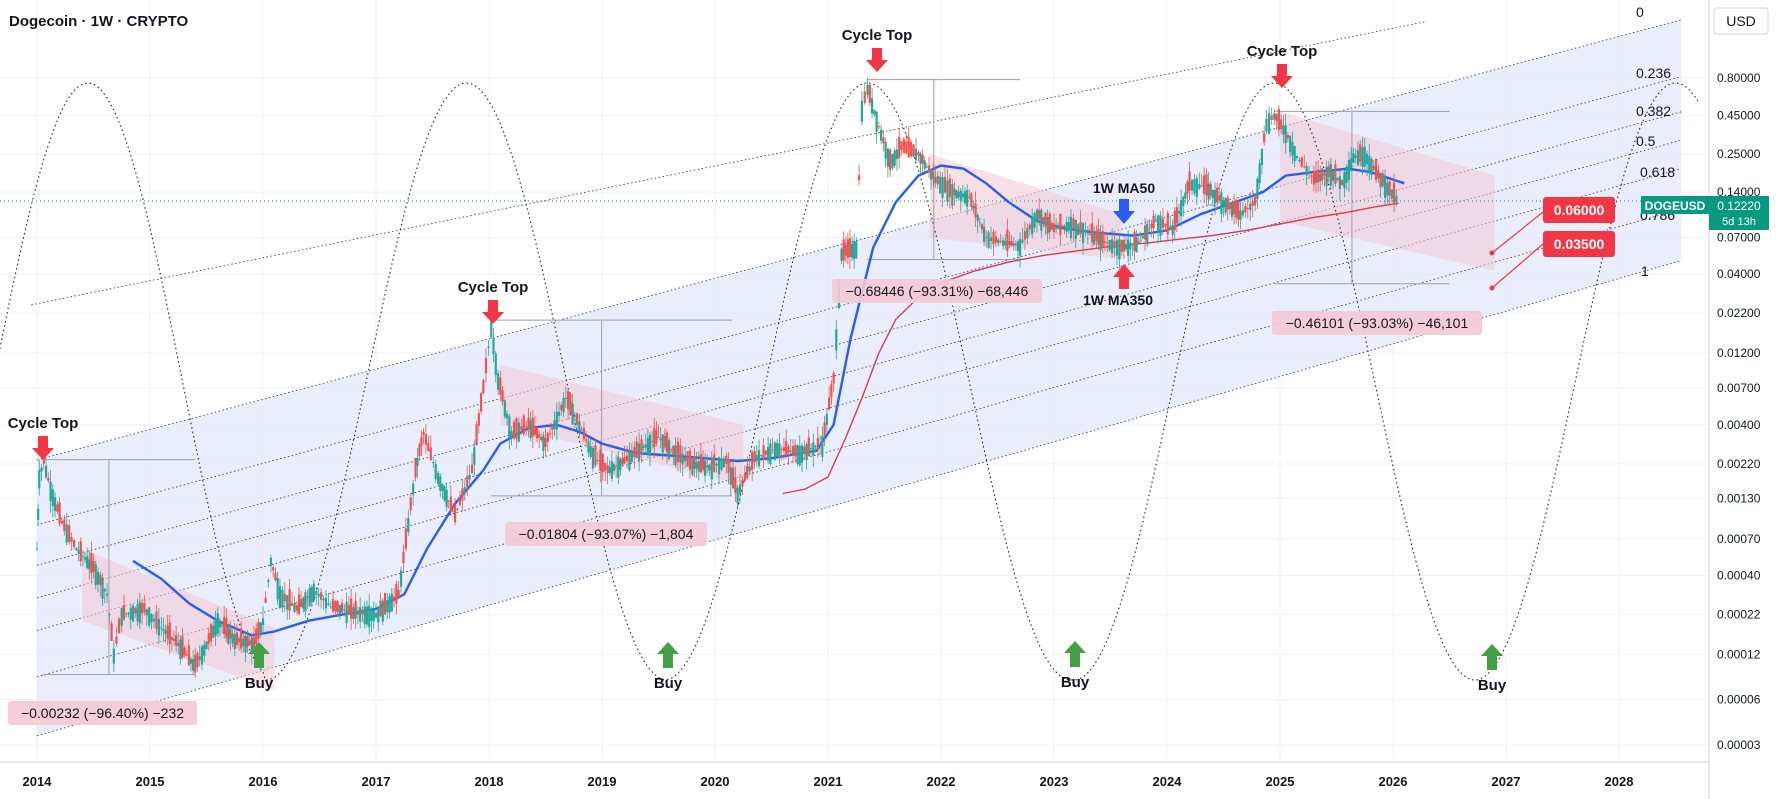  Describe the element at coordinates (877, 60) in the screenshot. I see `cycle-top-arrow` at that location.